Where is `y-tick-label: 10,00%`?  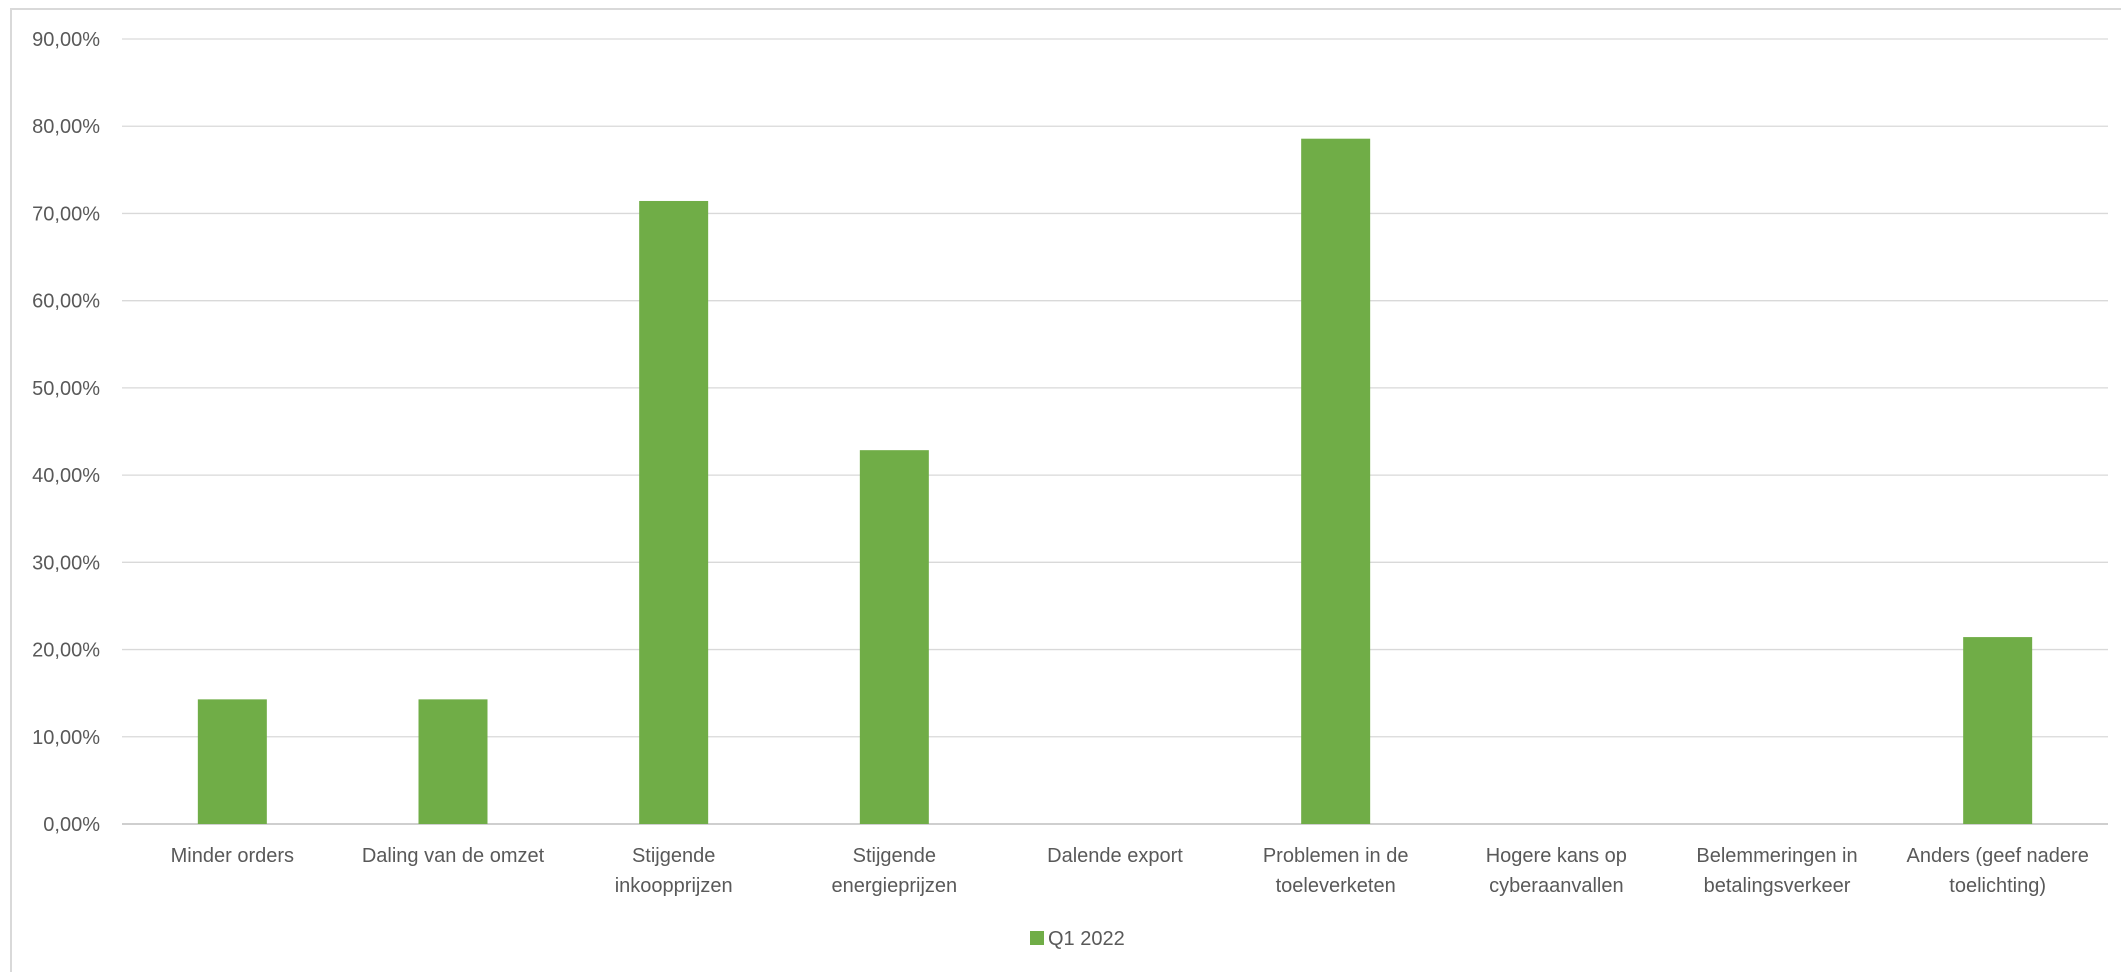
y-tick-label: 10,00% is located at coordinates (66, 738).